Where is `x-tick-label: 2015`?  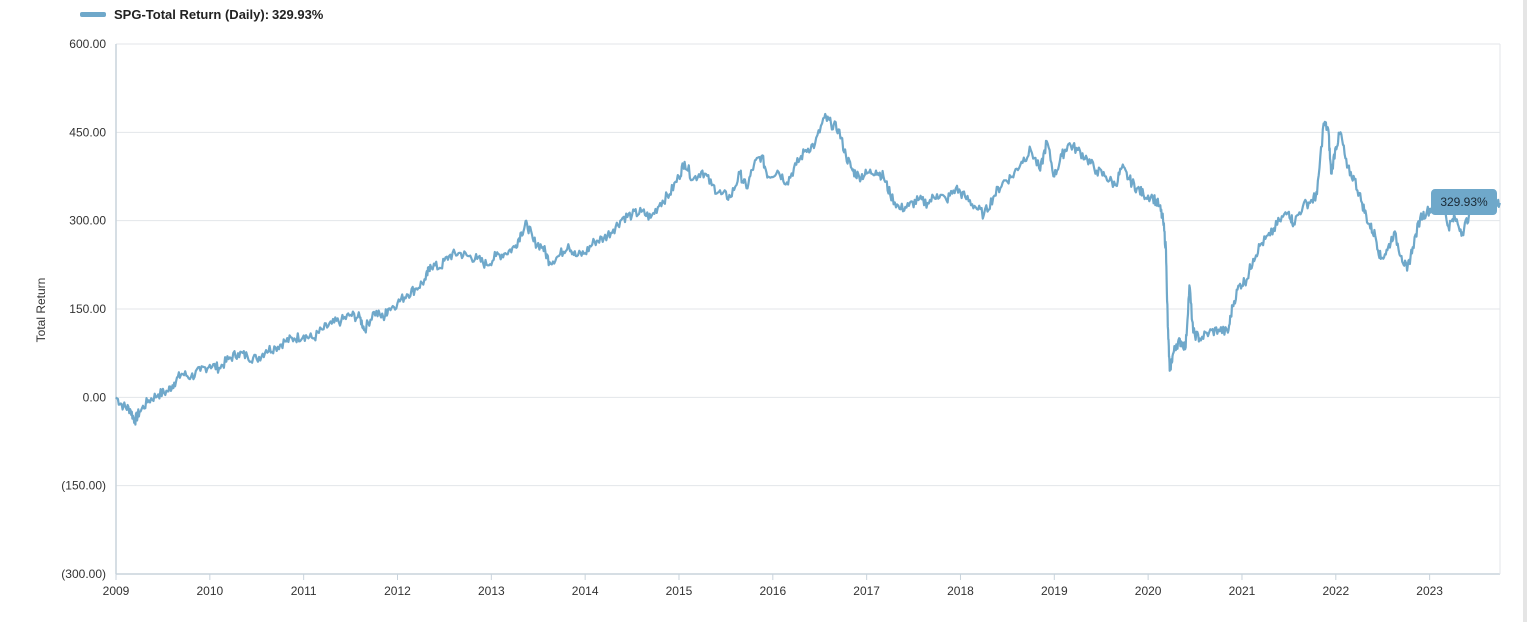 x-tick-label: 2015 is located at coordinates (679, 591).